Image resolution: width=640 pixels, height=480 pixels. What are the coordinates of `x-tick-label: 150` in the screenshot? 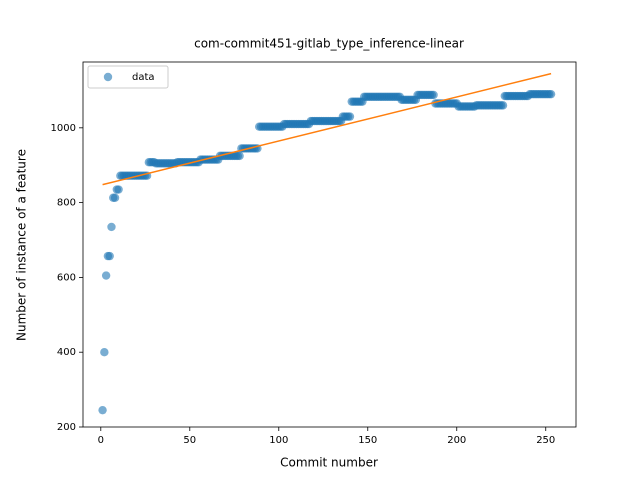 It's located at (367, 440).